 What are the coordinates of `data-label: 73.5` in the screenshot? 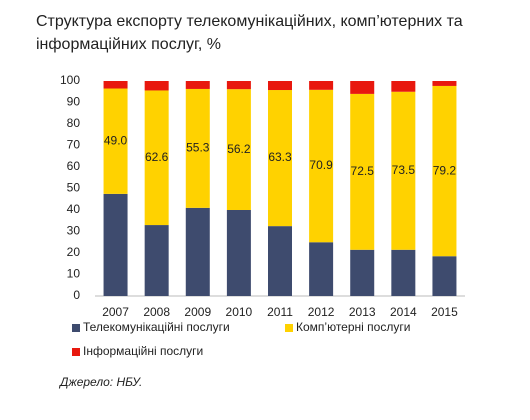 It's located at (404, 170).